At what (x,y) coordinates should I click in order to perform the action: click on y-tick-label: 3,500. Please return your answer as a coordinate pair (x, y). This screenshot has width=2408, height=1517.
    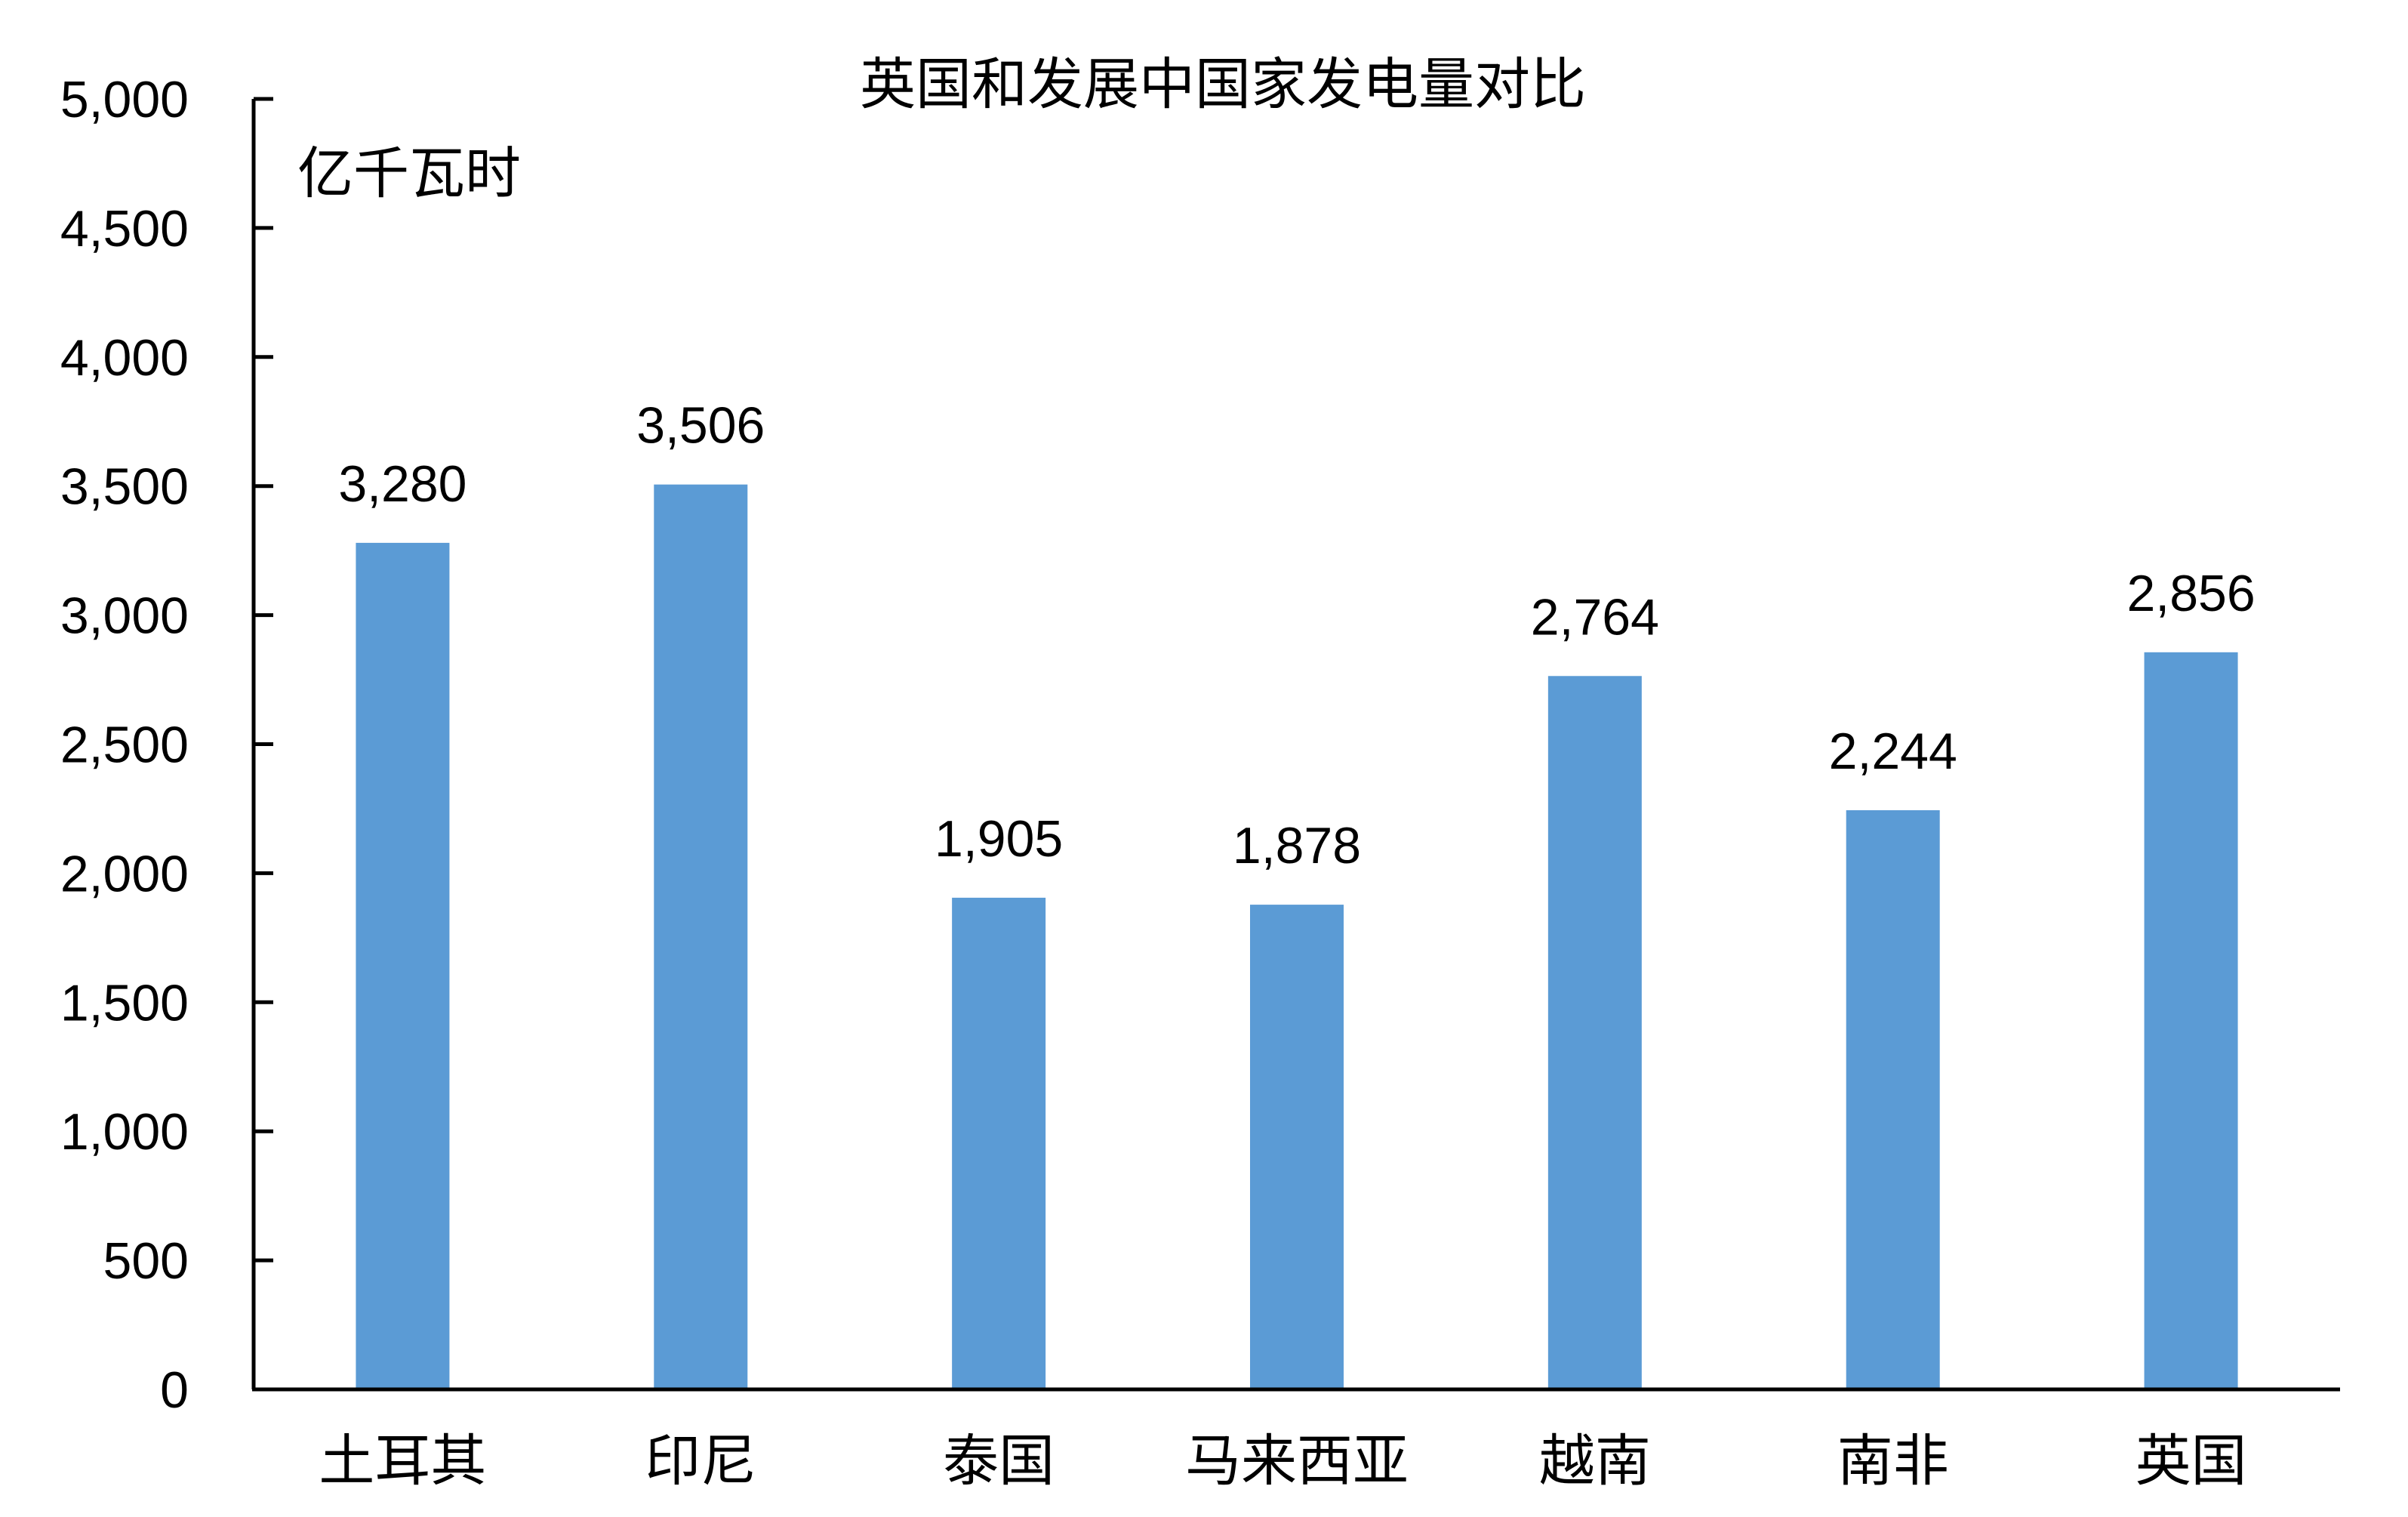
    Looking at the image, I should click on (124, 487).